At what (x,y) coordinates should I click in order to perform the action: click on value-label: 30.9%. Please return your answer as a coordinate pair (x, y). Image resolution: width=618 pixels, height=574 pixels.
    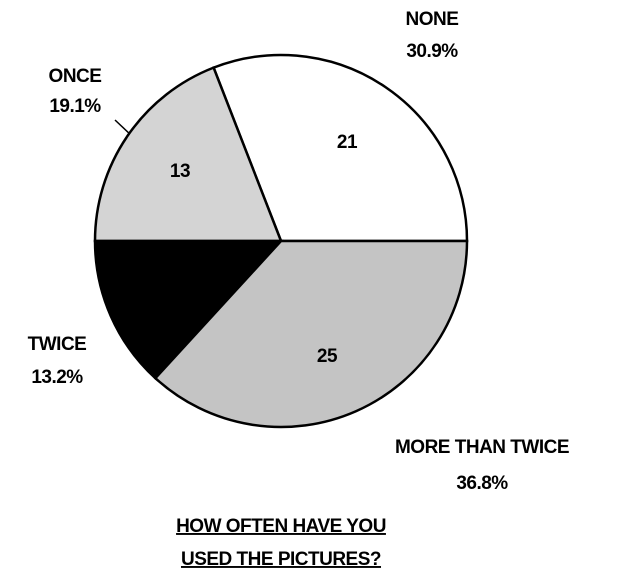
    Looking at the image, I should click on (432, 51).